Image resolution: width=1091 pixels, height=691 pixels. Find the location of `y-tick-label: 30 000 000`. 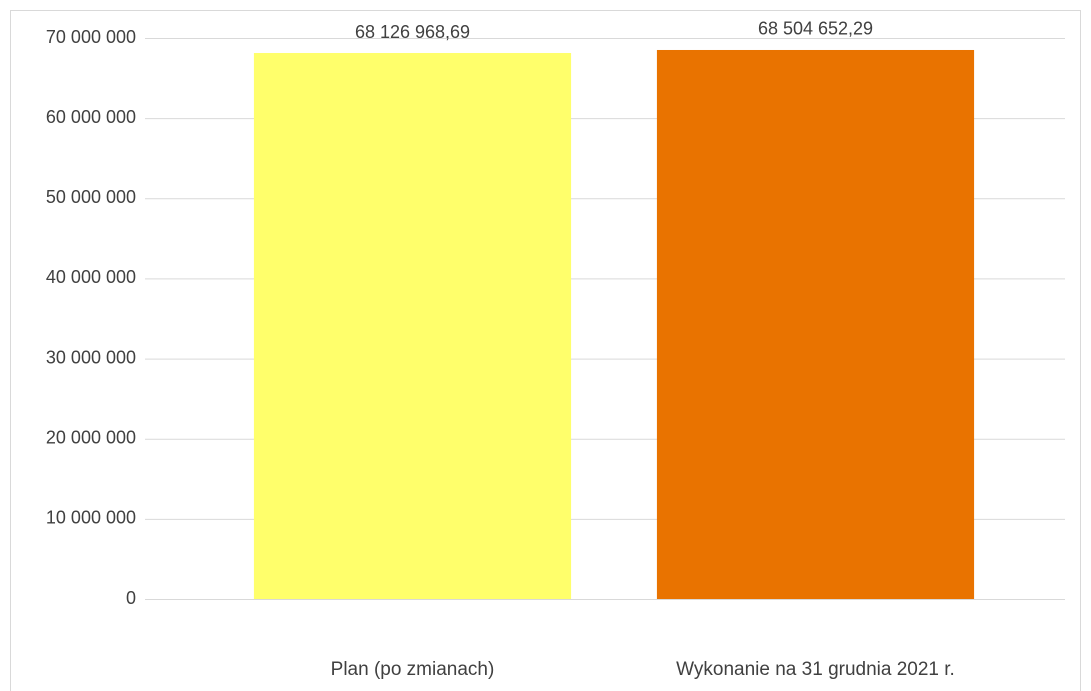

y-tick-label: 30 000 000 is located at coordinates (91, 357).